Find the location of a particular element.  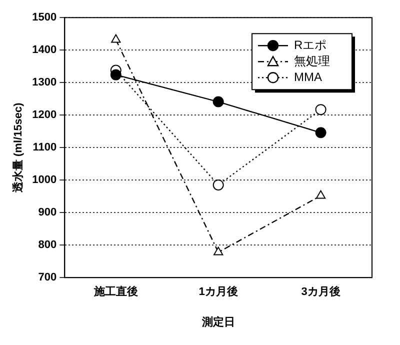

x-tick-label: 施工直後 is located at coordinates (115, 291).